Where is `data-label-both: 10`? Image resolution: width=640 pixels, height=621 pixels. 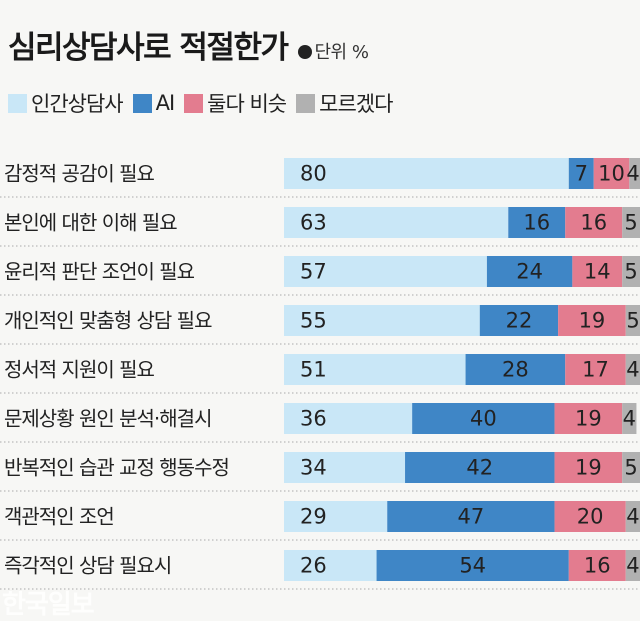 data-label-both: 10 is located at coordinates (611, 174).